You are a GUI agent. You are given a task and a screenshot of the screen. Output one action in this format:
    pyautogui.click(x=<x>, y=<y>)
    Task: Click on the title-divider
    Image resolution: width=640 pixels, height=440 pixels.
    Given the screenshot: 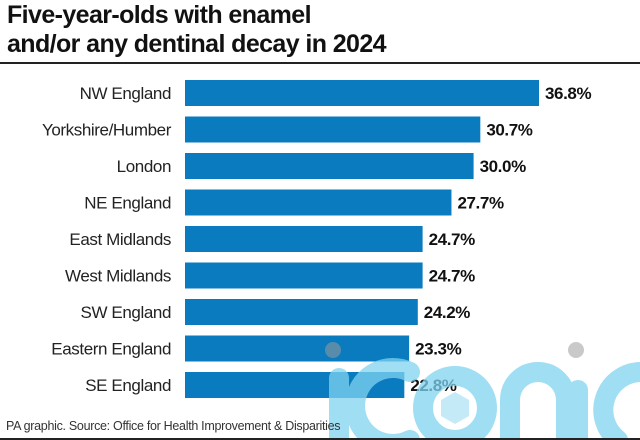 What is the action you would take?
    pyautogui.click(x=320, y=63)
    